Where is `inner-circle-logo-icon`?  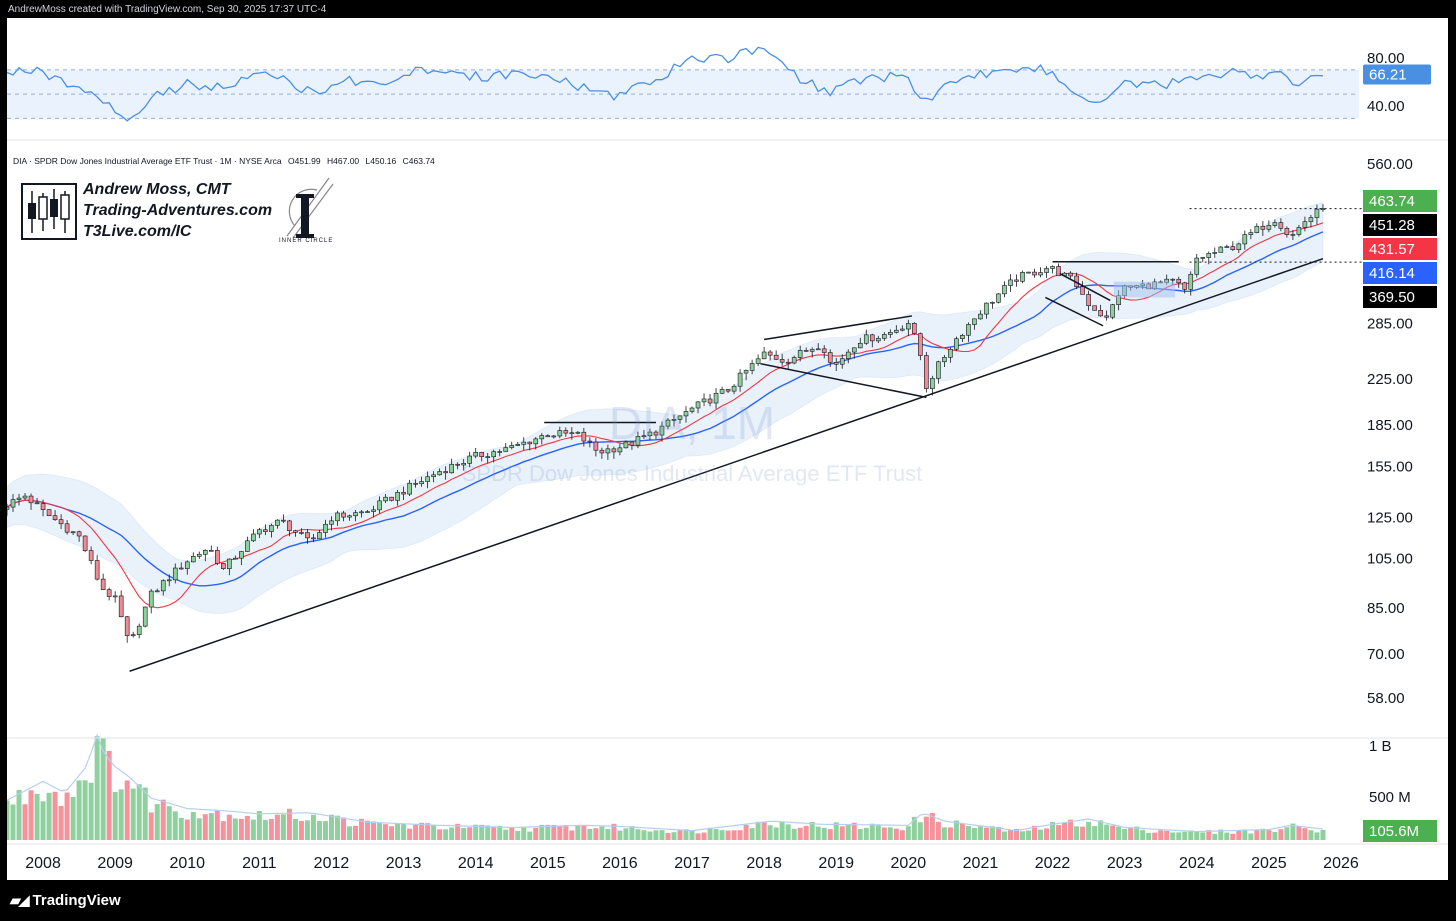
inner-circle-logo-icon is located at coordinates (310, 208).